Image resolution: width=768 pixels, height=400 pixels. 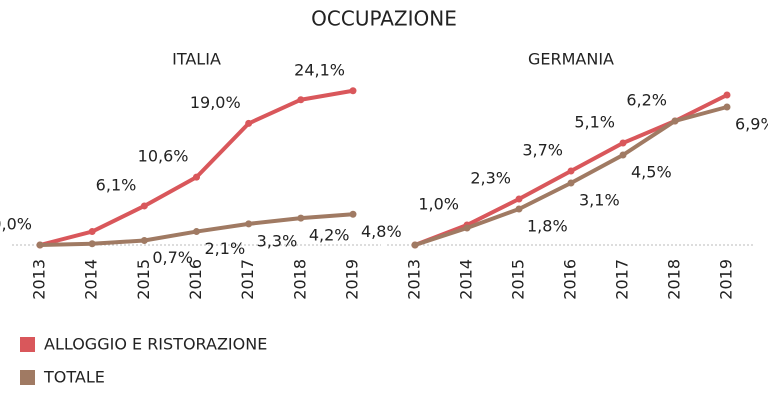 What do you see at coordinates (547, 226) in the screenshot?
I see `data-label: 1,8%` at bounding box center [547, 226].